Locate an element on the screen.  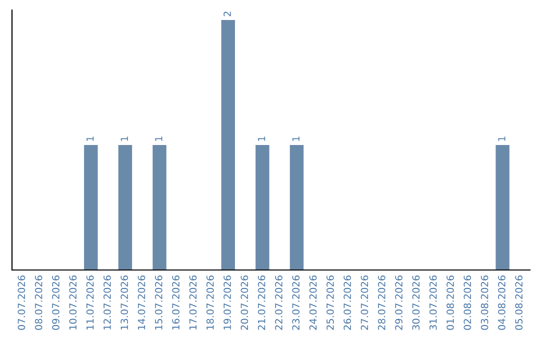
data-label: 2 is located at coordinates (227, 14).